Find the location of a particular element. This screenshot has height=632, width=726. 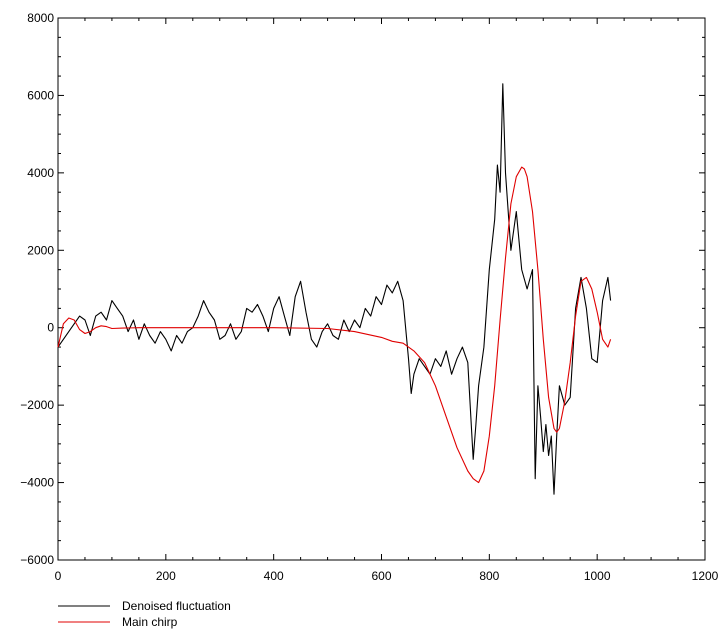

legend: Denoised fluctuation Main chirp is located at coordinates (144, 614).